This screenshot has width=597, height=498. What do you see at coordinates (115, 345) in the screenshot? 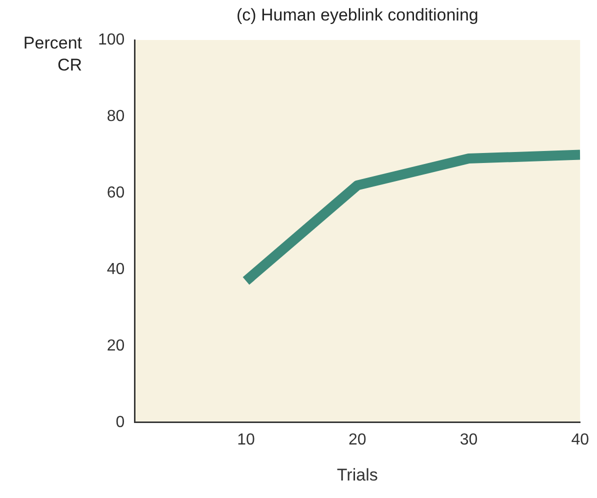
I see `y-tick-label: 20` at bounding box center [115, 345].